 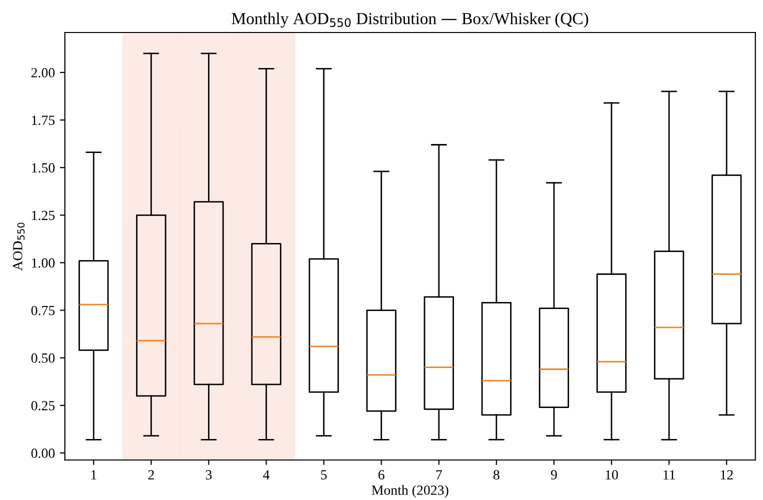 I want to click on x-tick-label: 10, so click(x=612, y=475).